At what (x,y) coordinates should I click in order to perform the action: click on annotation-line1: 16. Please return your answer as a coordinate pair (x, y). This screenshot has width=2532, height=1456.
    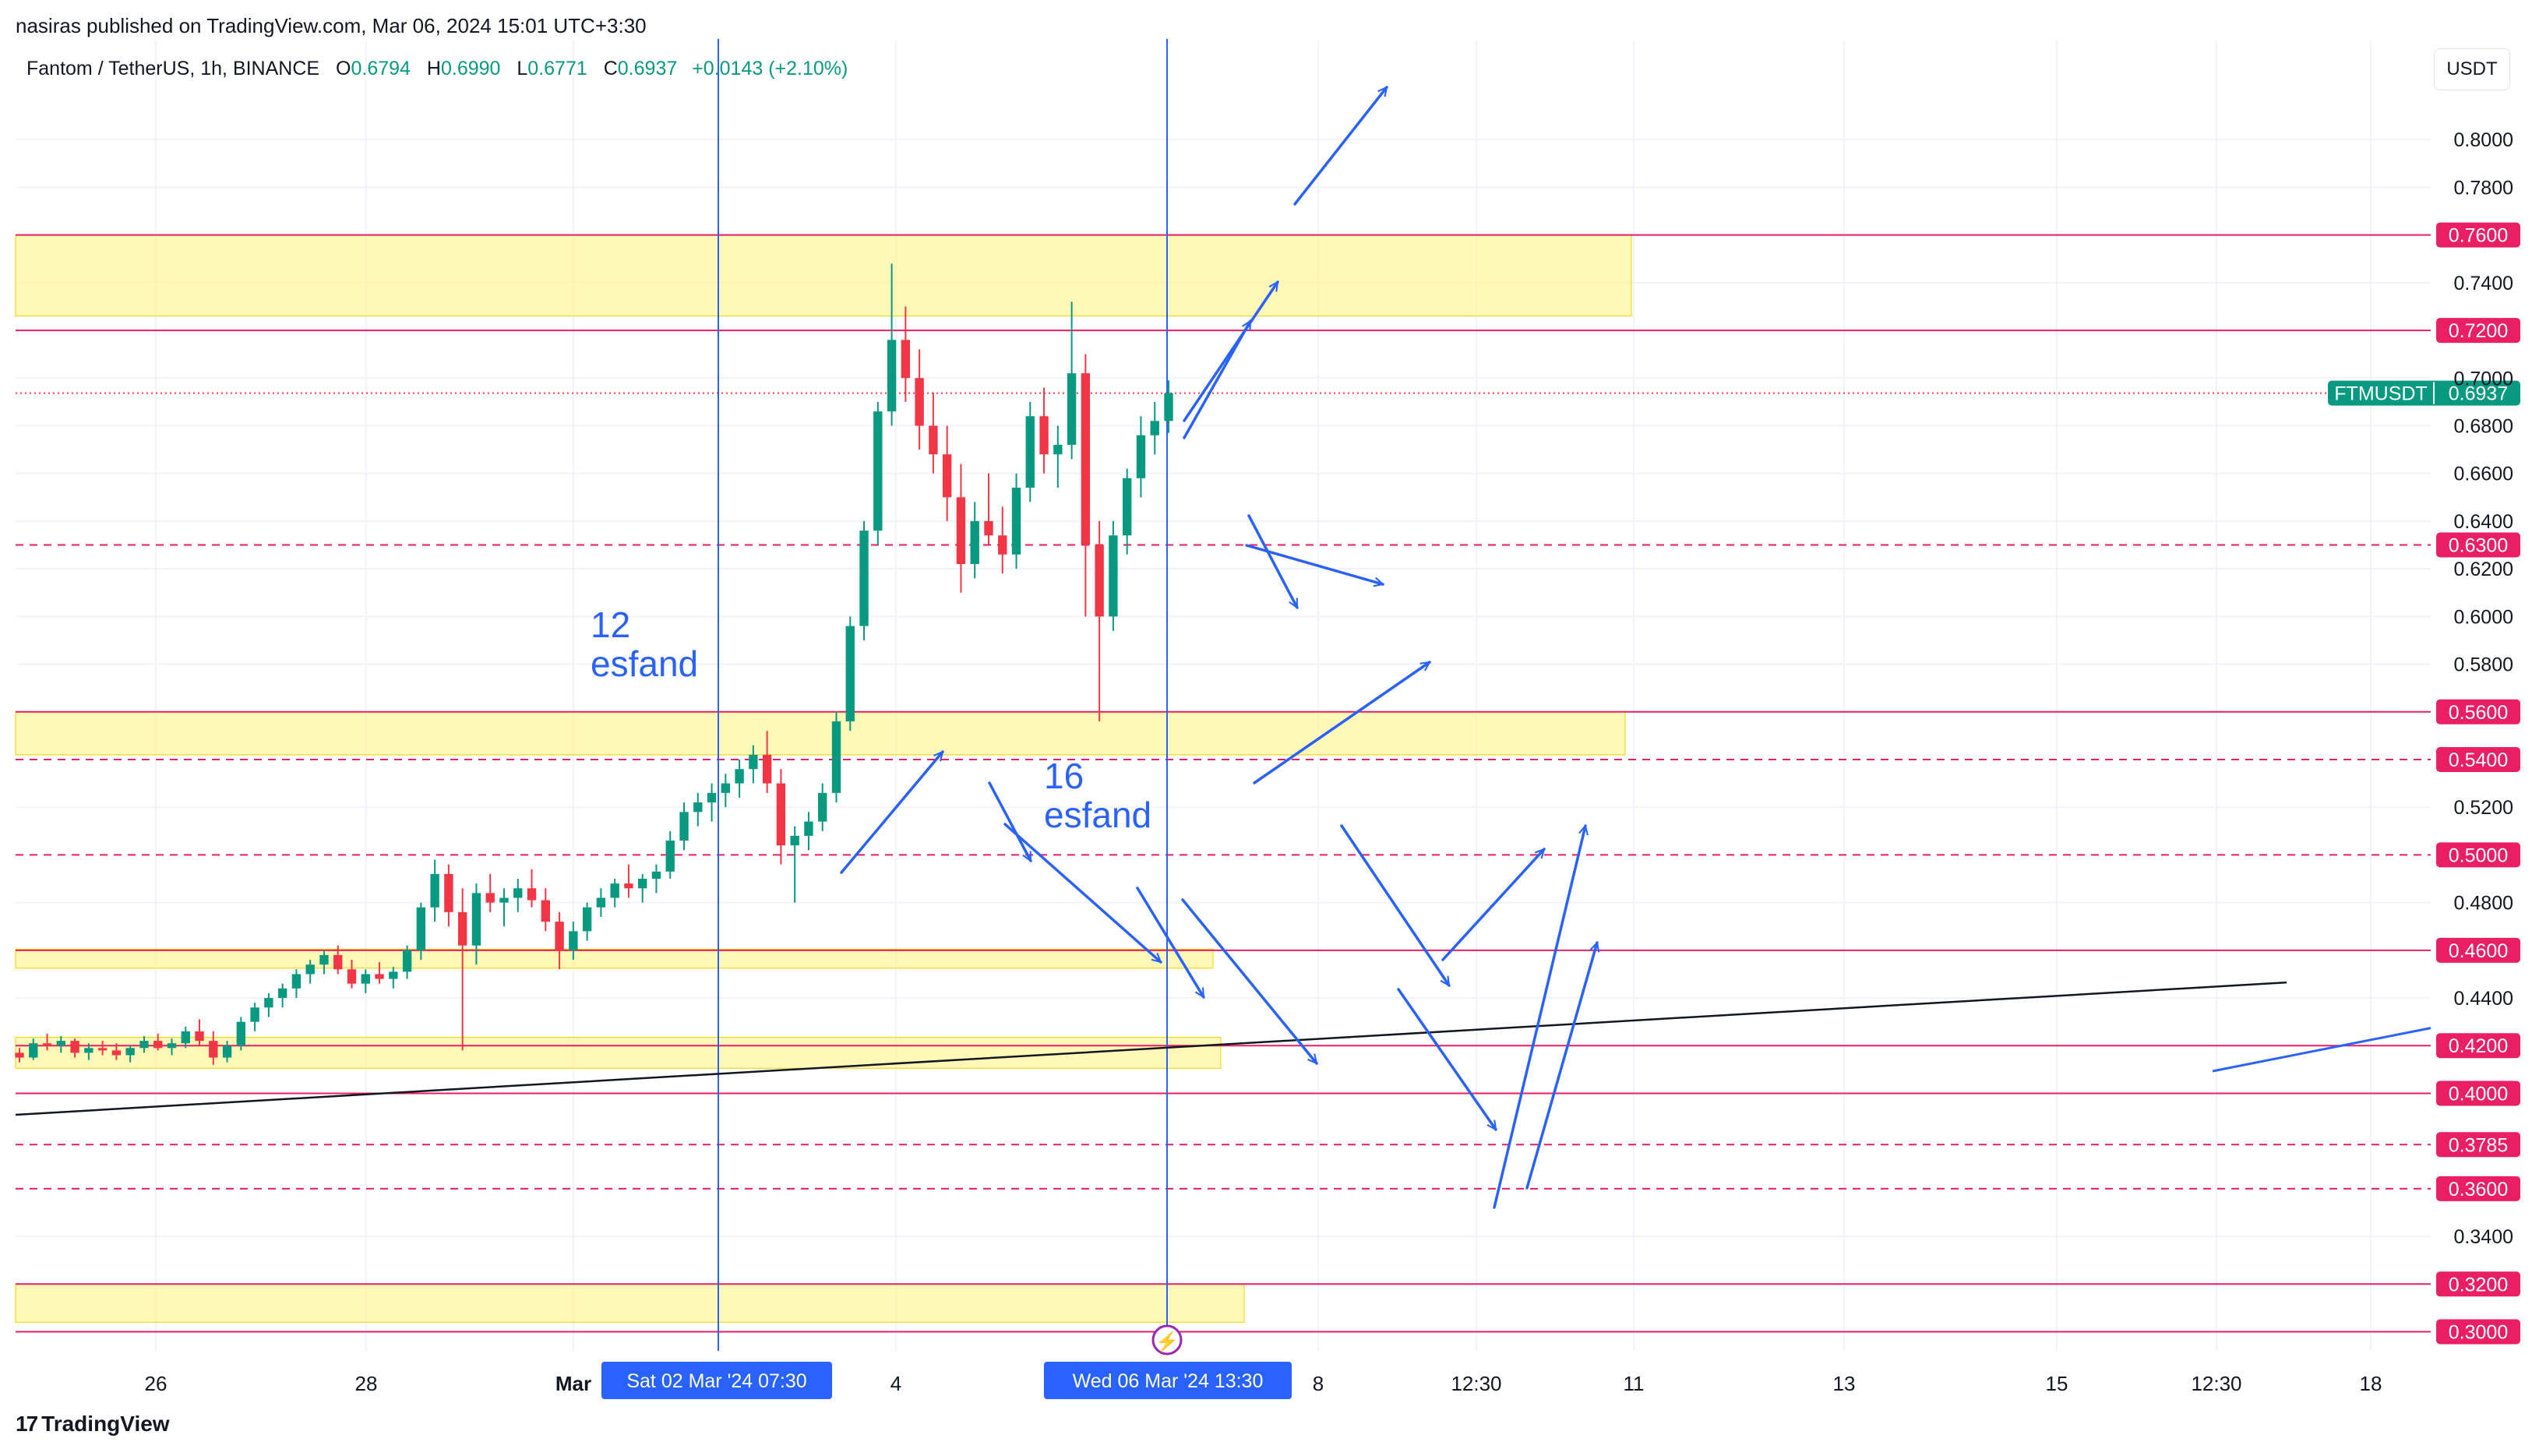
    Looking at the image, I should click on (1064, 776).